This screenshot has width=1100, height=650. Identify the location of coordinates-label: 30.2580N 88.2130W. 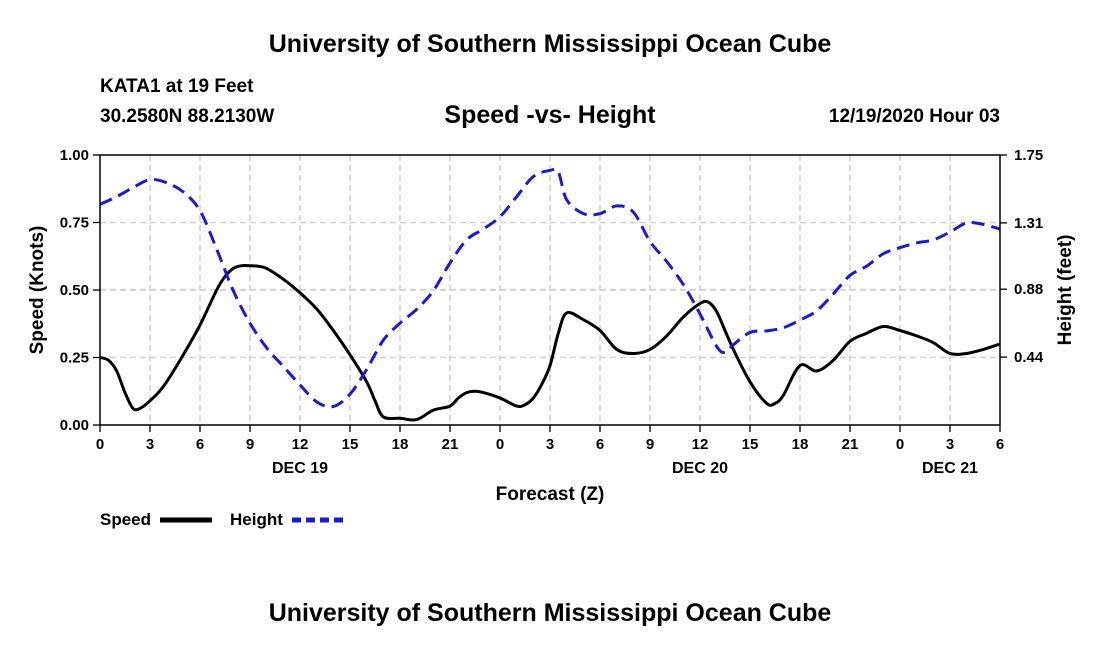
(187, 116).